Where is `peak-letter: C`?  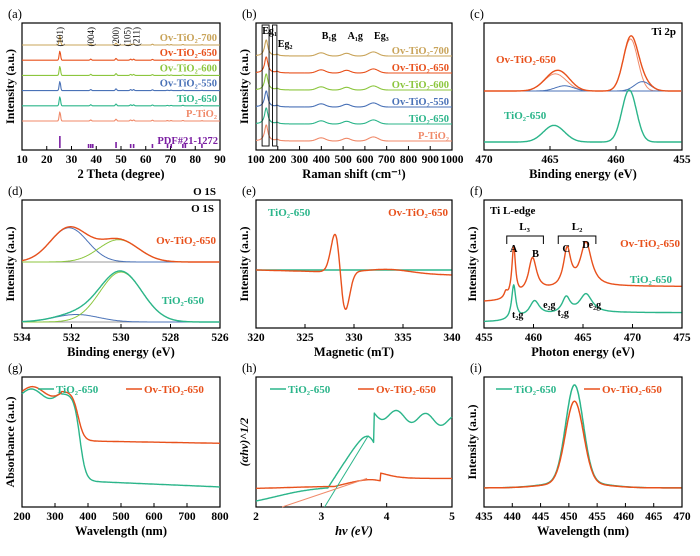 peak-letter: C is located at coordinates (566, 249).